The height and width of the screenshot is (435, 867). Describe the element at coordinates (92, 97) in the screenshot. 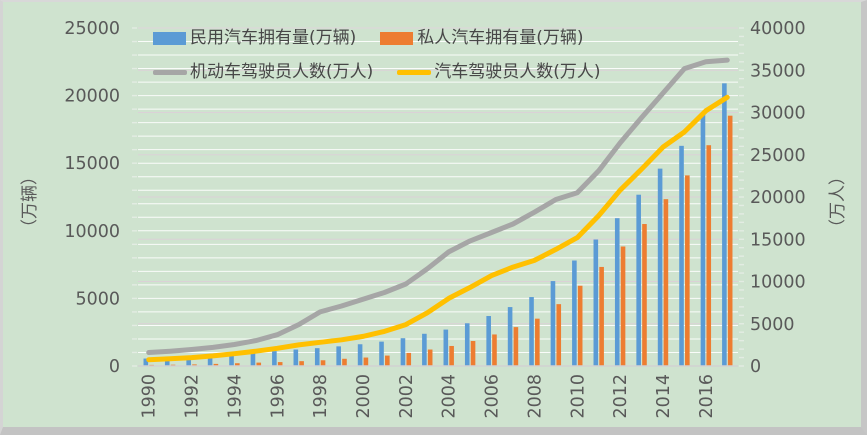

I see `y-axis-tick-label-left: 20000` at that location.